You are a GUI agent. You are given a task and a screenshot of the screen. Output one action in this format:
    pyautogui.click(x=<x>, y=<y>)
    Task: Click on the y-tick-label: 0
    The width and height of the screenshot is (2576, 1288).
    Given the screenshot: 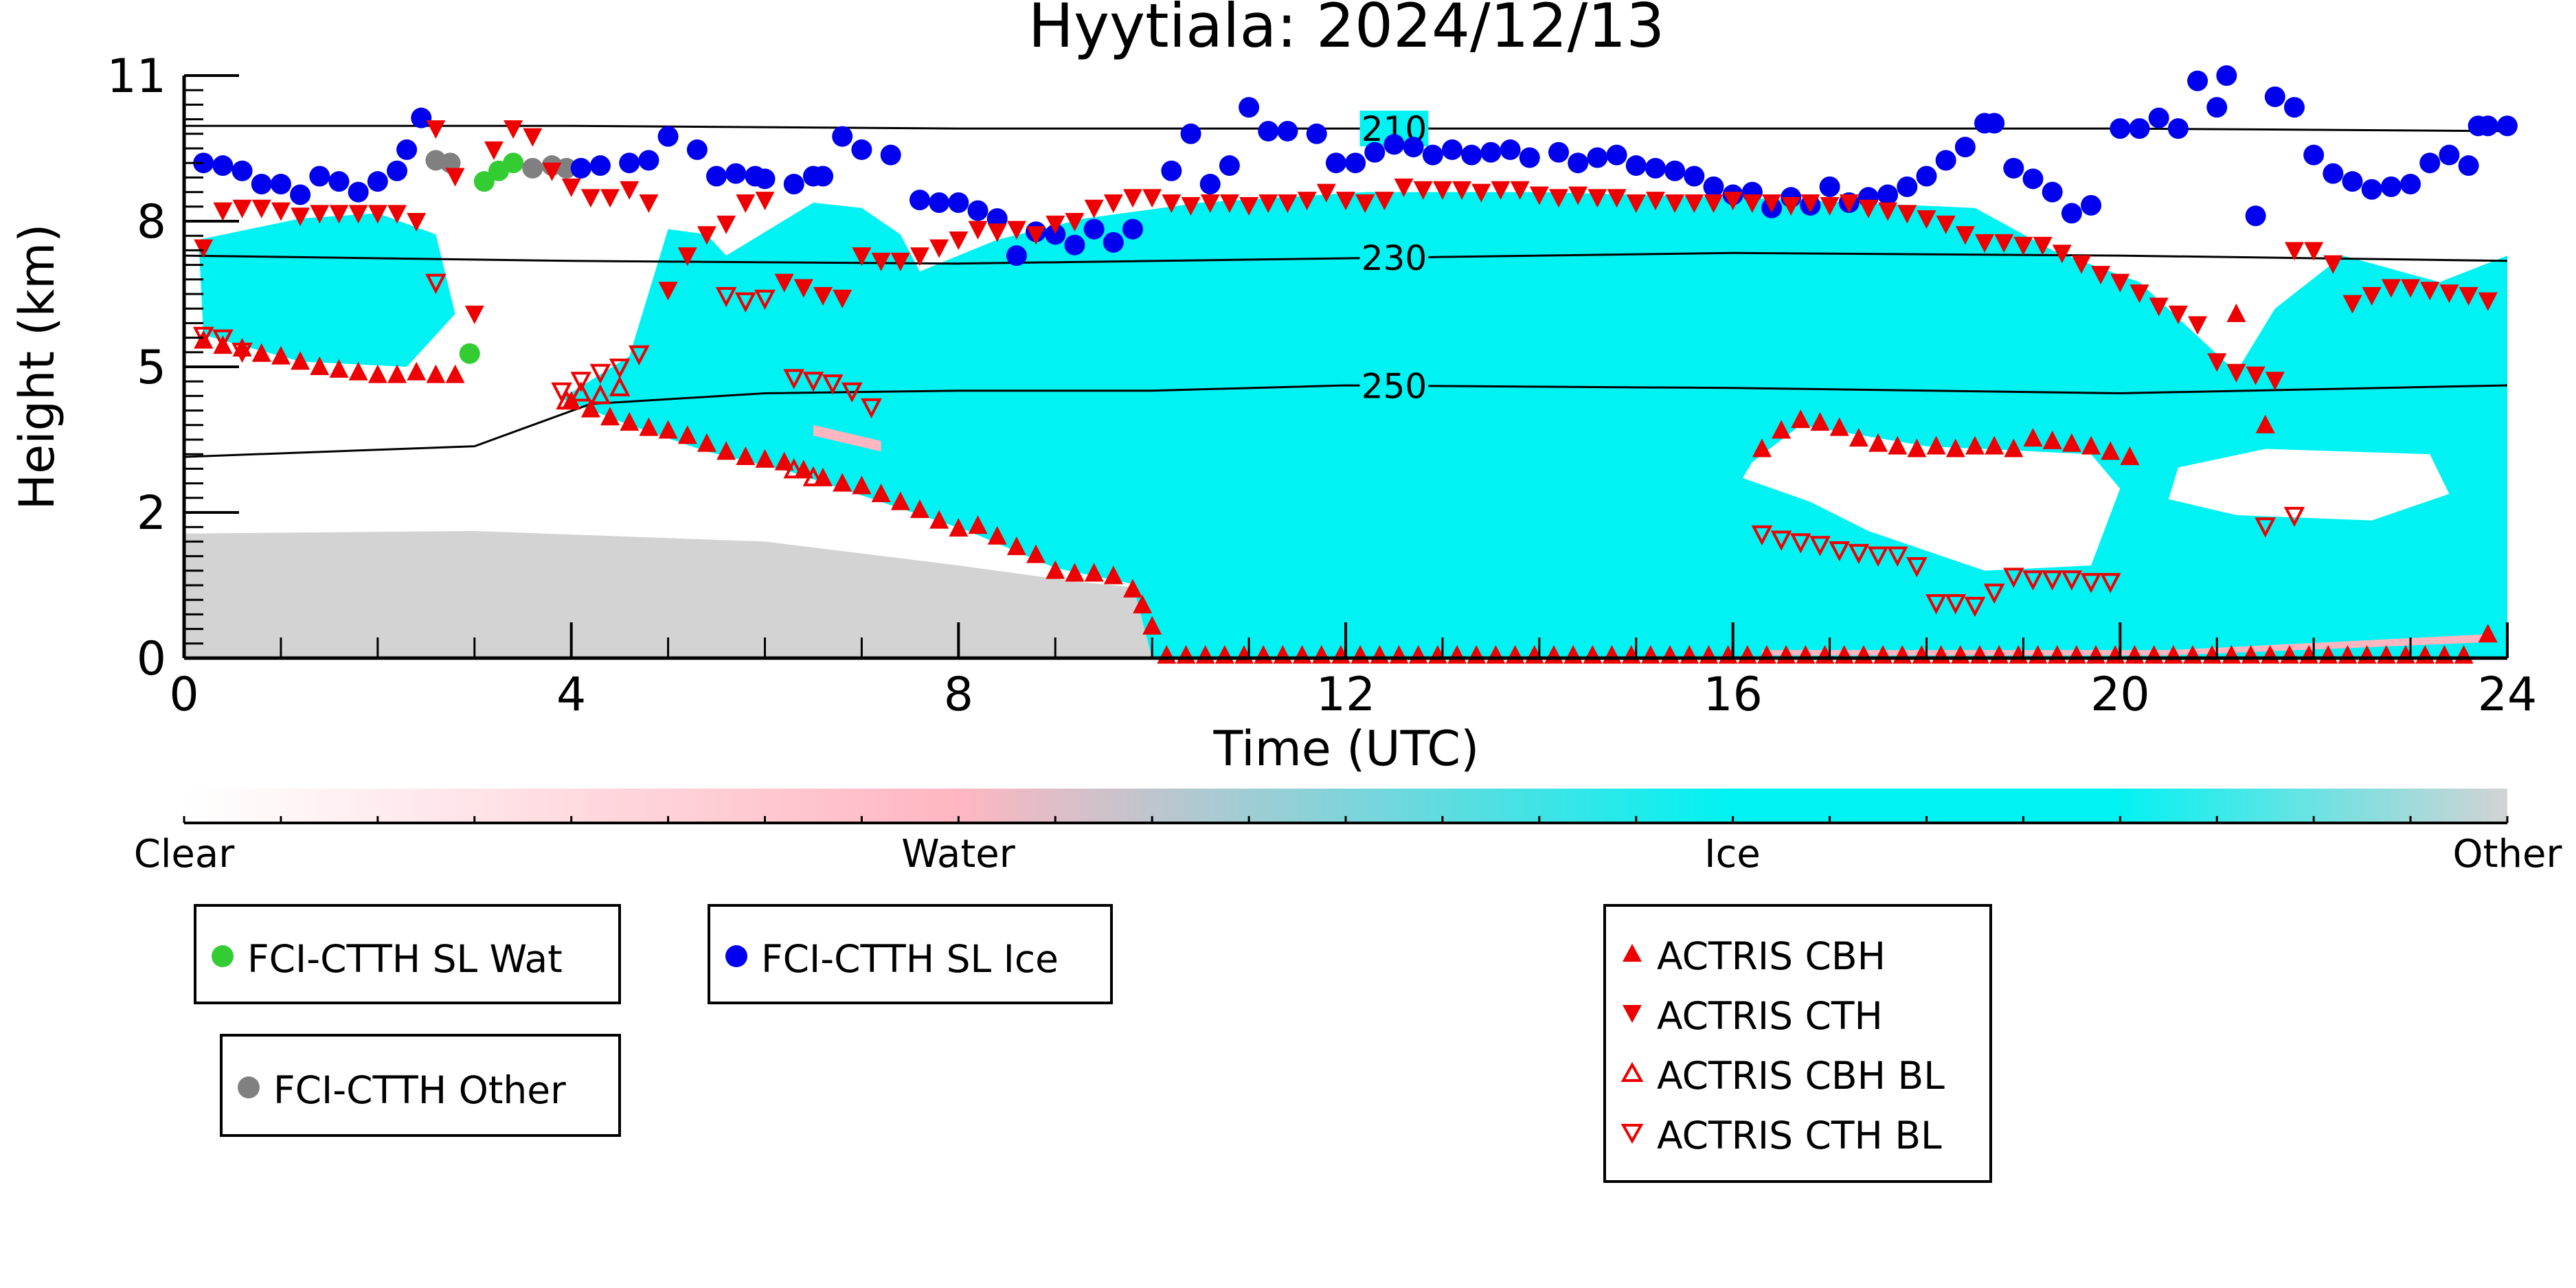 What is the action you would take?
    pyautogui.click(x=151, y=659)
    